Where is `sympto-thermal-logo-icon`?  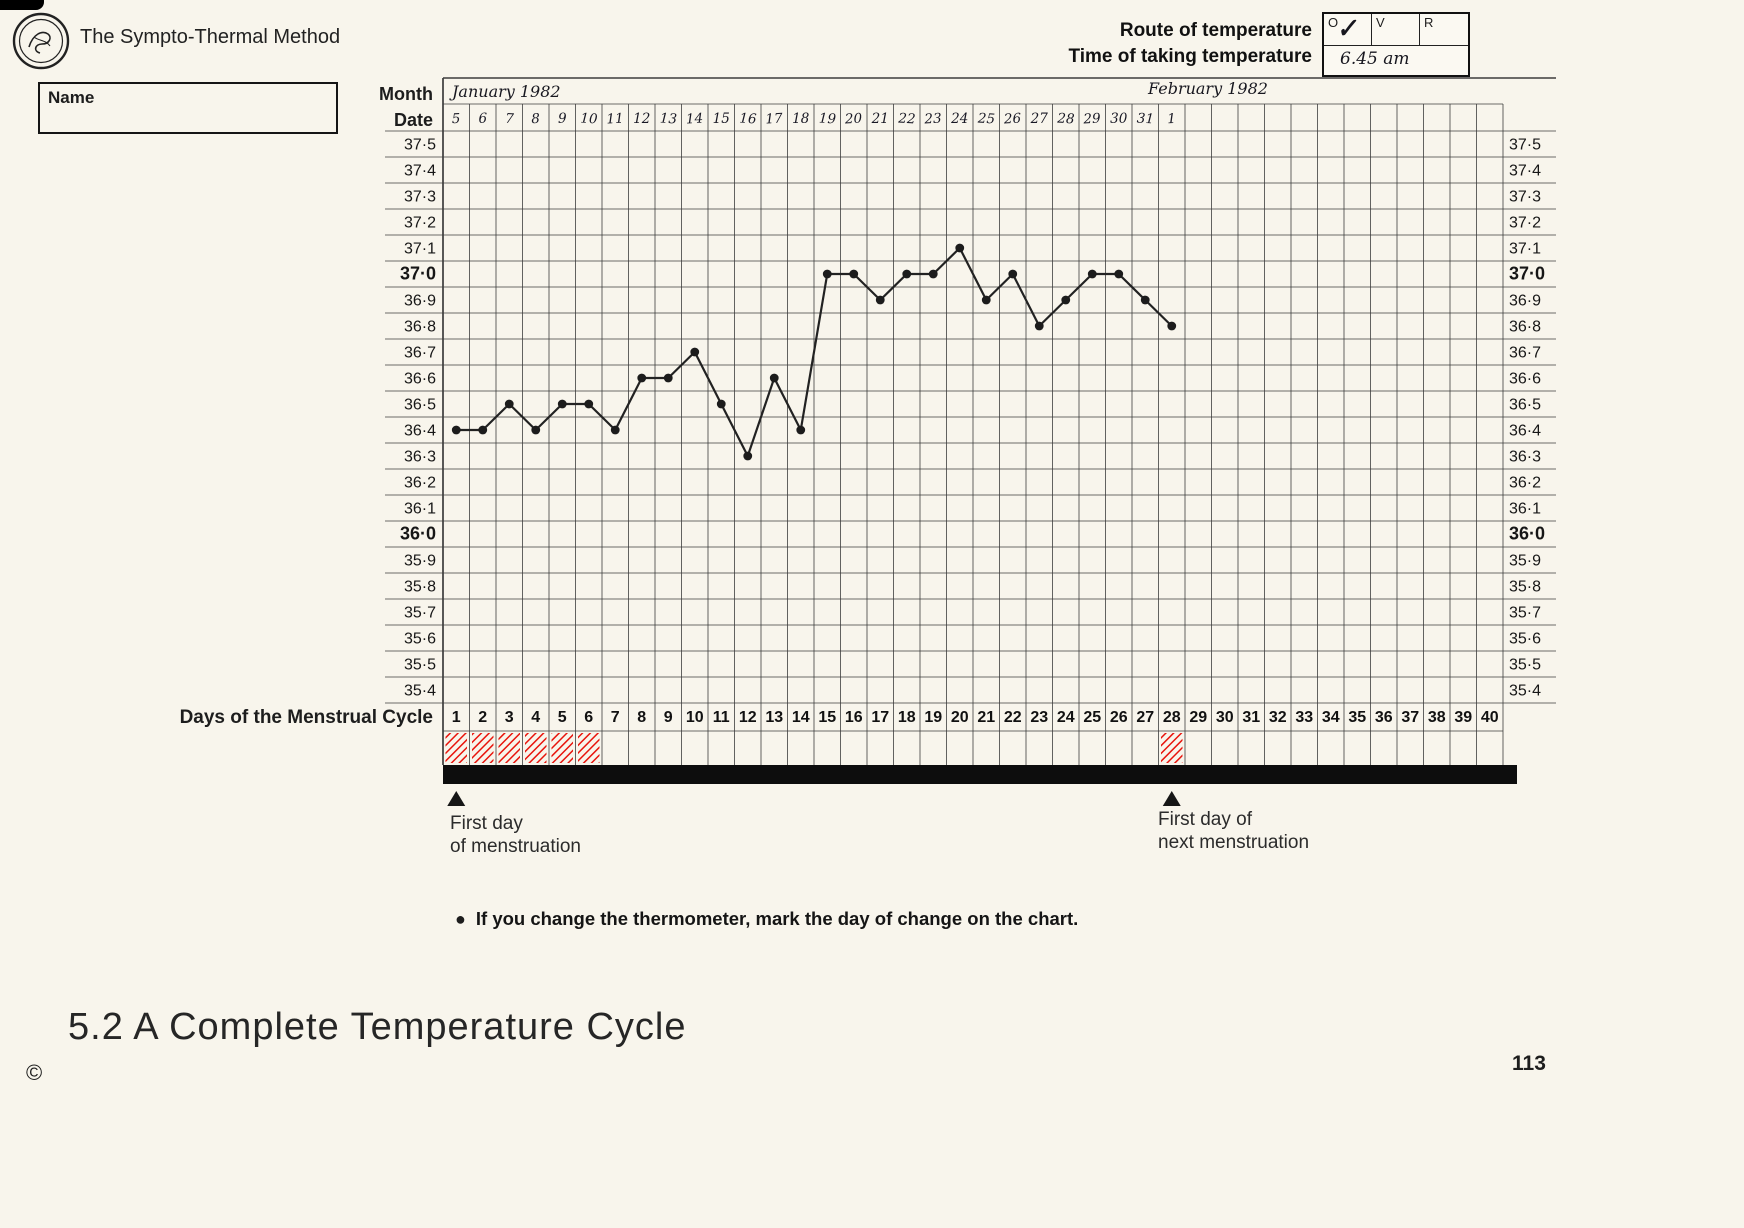
sympto-thermal-logo-icon is located at coordinates (41, 41).